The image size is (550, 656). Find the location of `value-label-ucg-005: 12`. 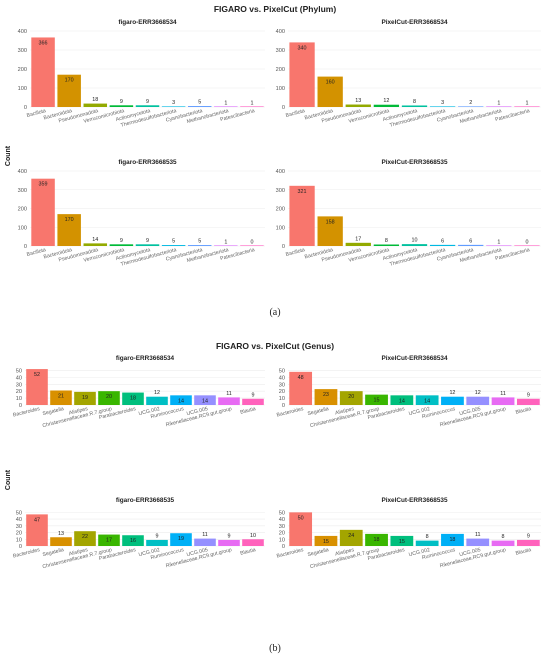

value-label-ucg-005: 12 is located at coordinates (478, 393).